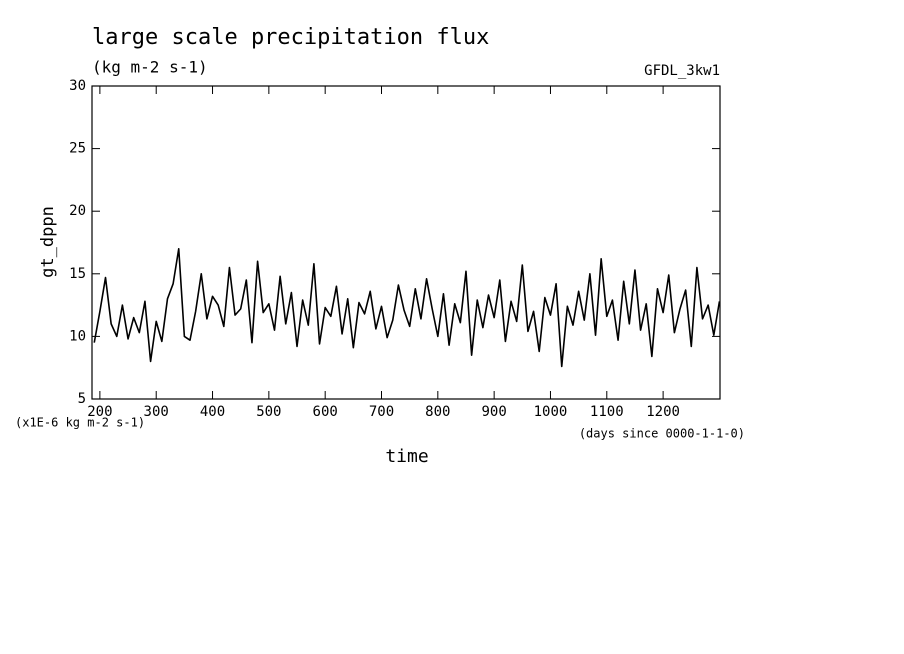 The height and width of the screenshot is (654, 904). I want to click on x-tick-label: 200, so click(99, 412).